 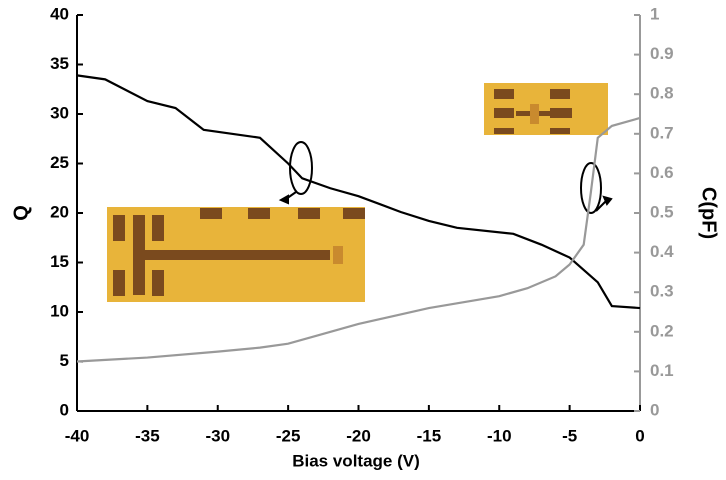 I want to click on y2-tick-label: 0.9, so click(x=662, y=53).